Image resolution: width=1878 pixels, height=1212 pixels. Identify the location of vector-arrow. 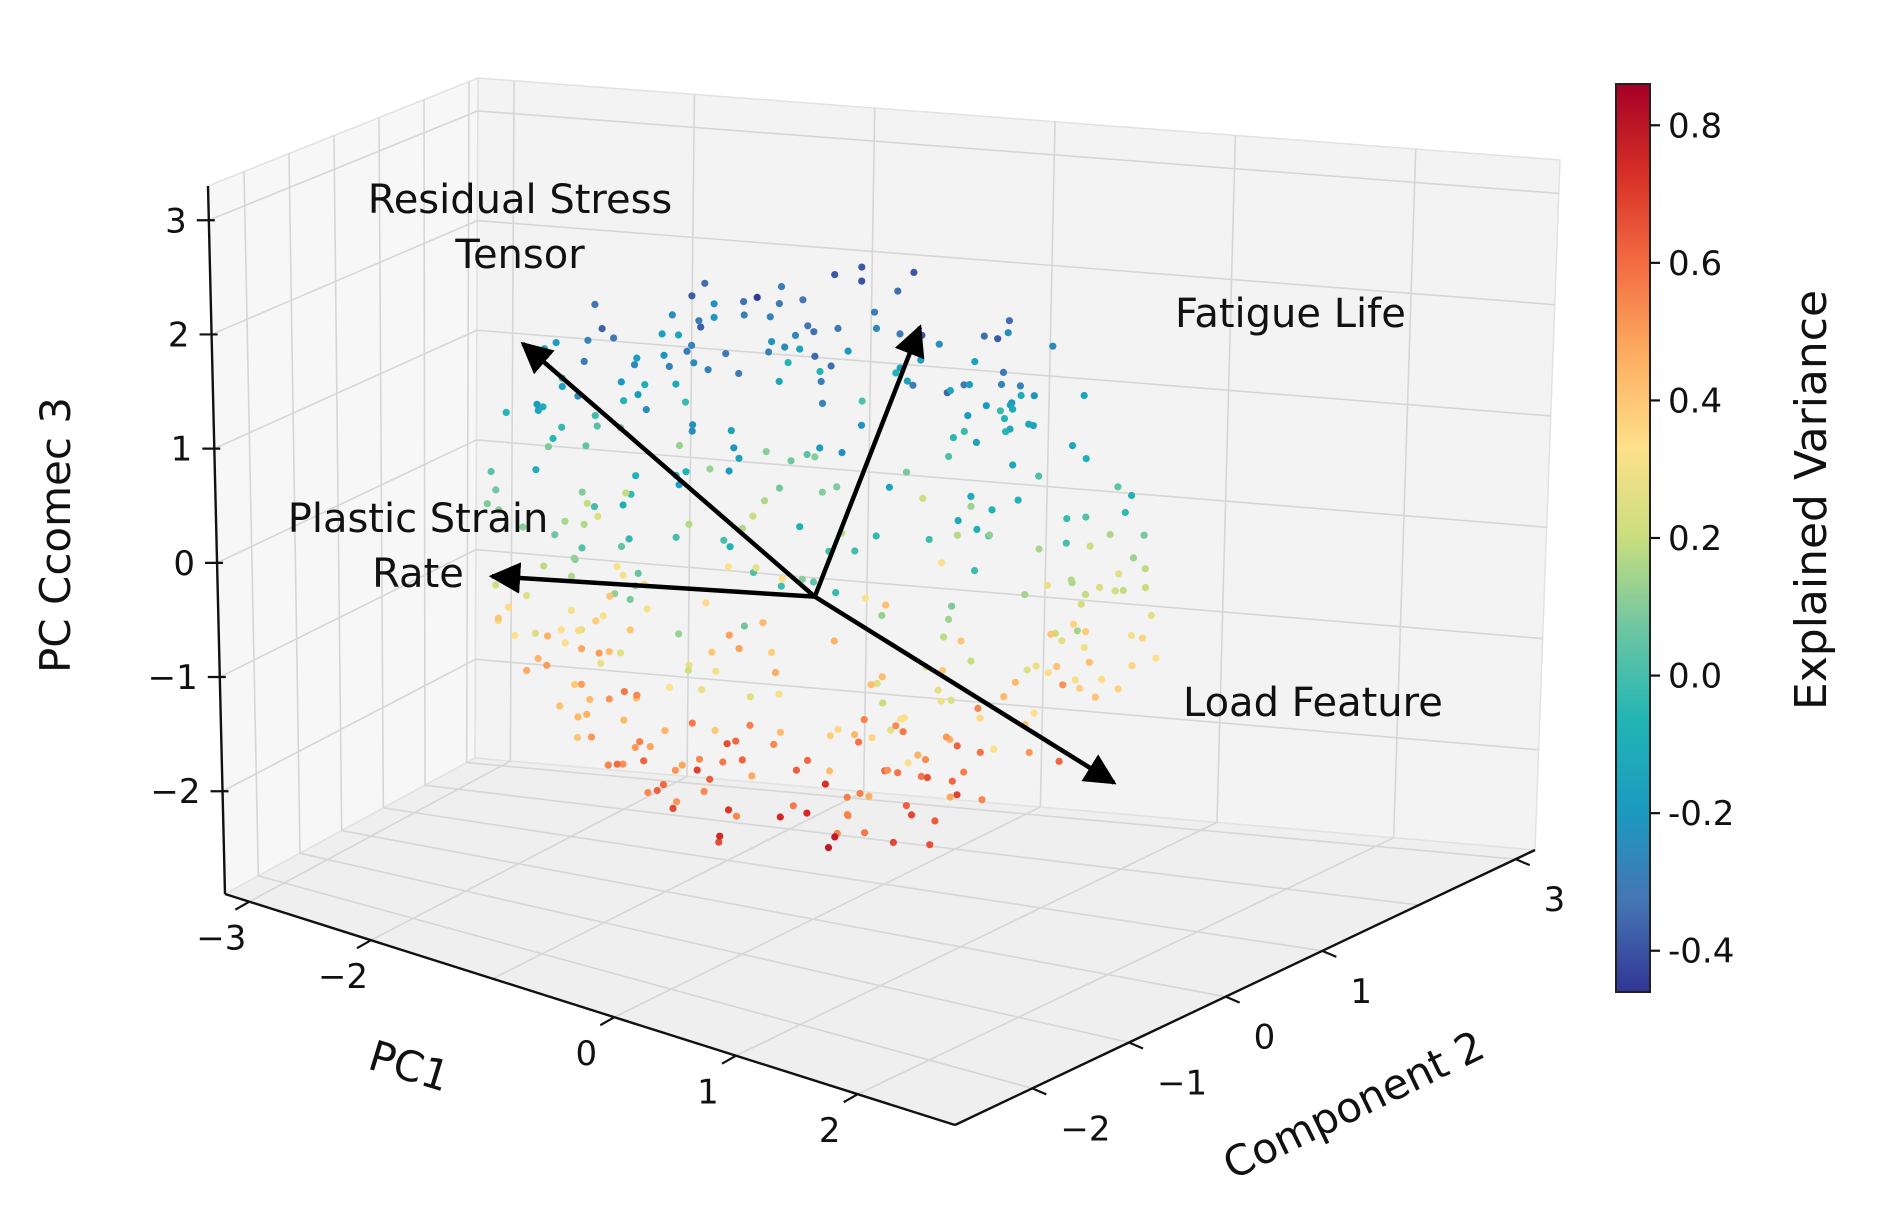
(668, 470).